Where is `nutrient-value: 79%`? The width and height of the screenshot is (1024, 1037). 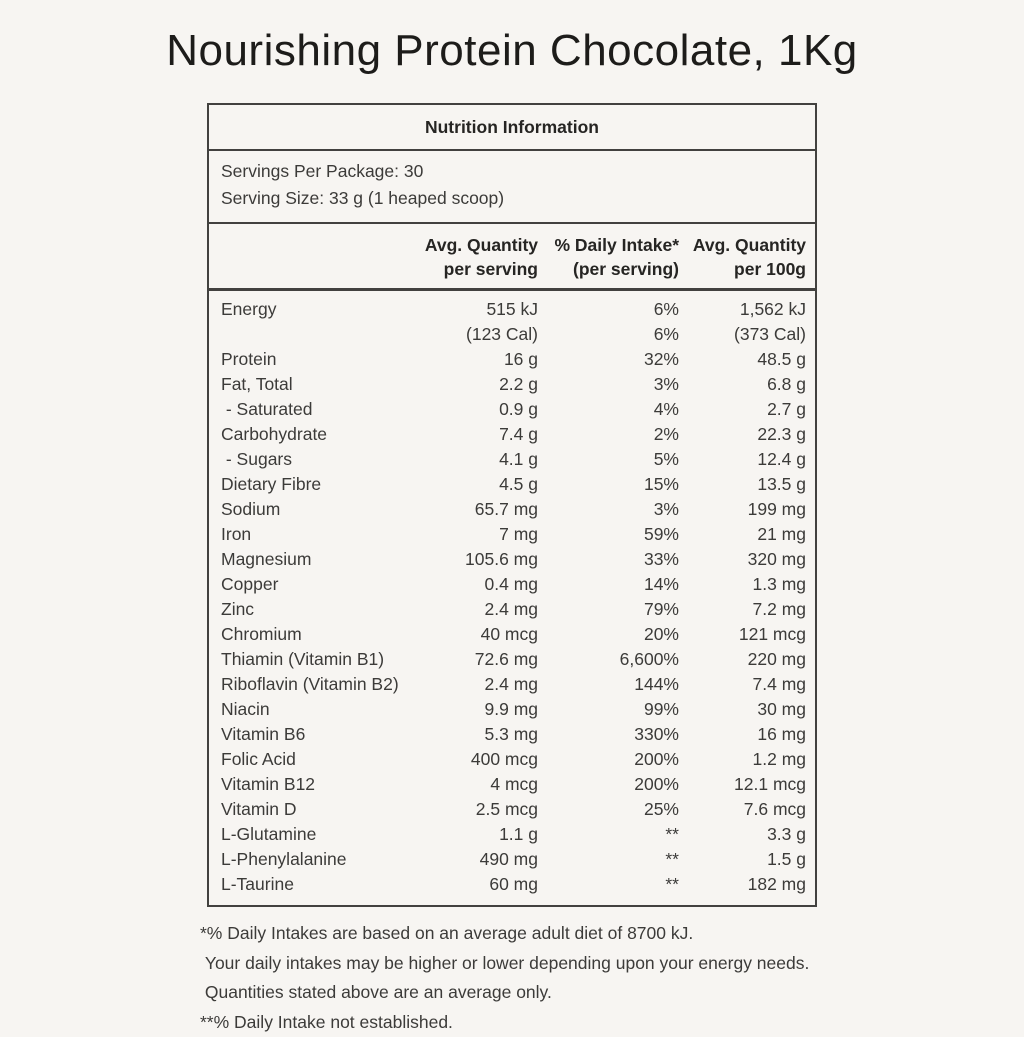 nutrient-value: 79% is located at coordinates (608, 609).